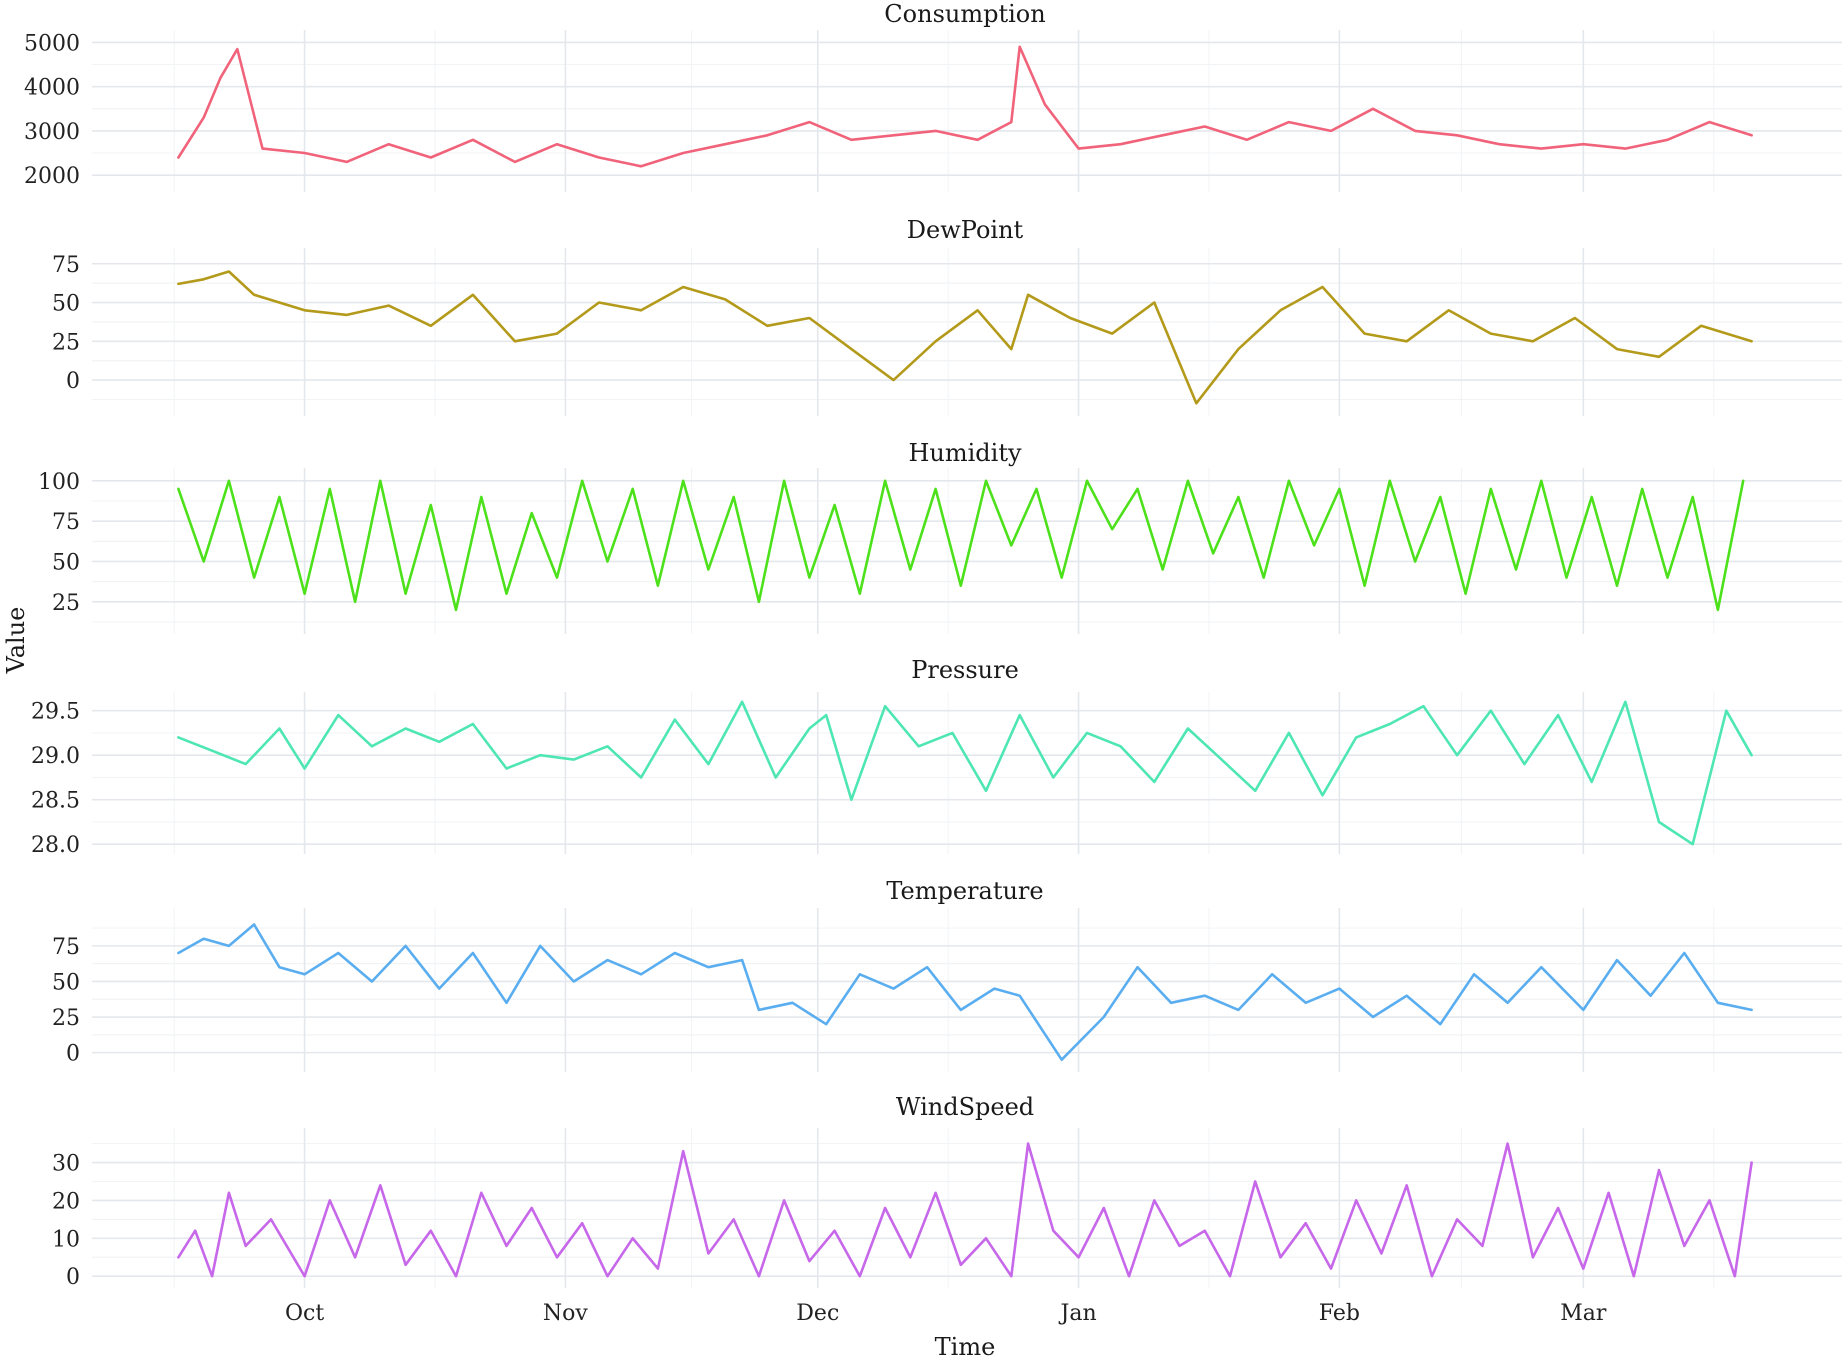  Describe the element at coordinates (965, 106) in the screenshot. I see `series-line-consumption` at that location.